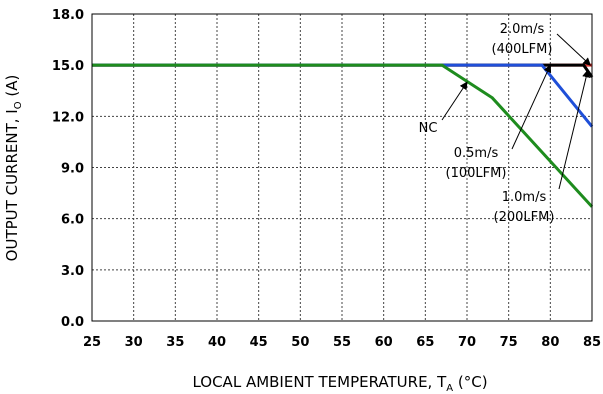  What do you see at coordinates (259, 342) in the screenshot?
I see `x-tick-label: 45` at bounding box center [259, 342].